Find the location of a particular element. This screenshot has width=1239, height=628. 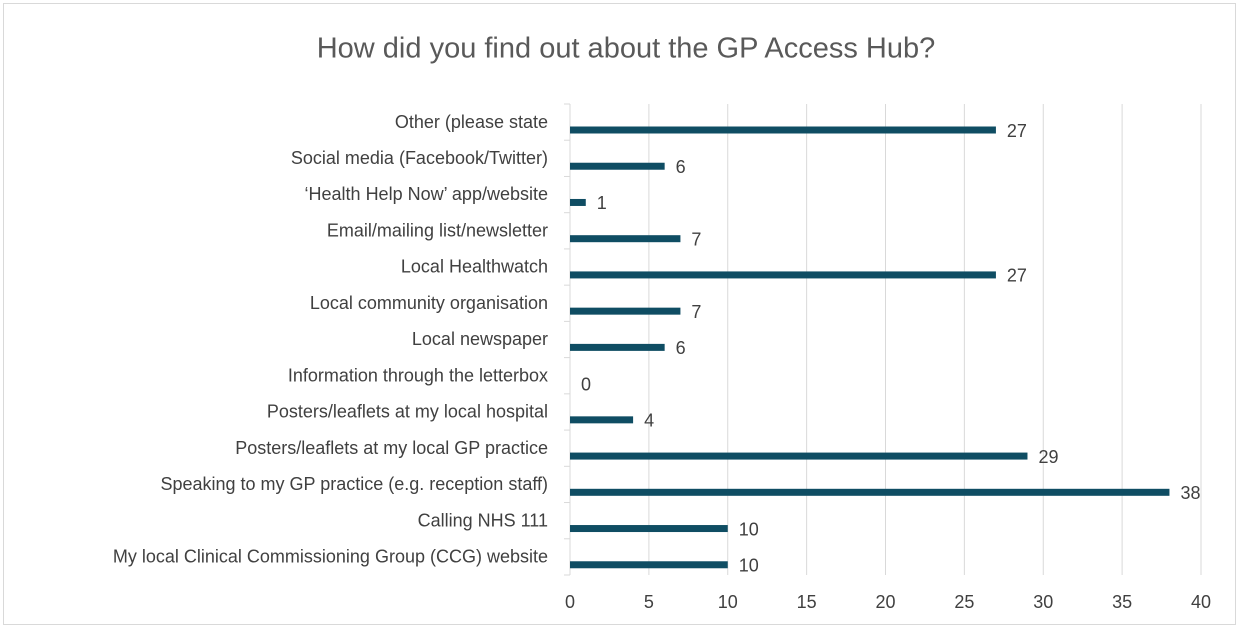

y-tick-label: Local Healthwatch is located at coordinates (474, 267).